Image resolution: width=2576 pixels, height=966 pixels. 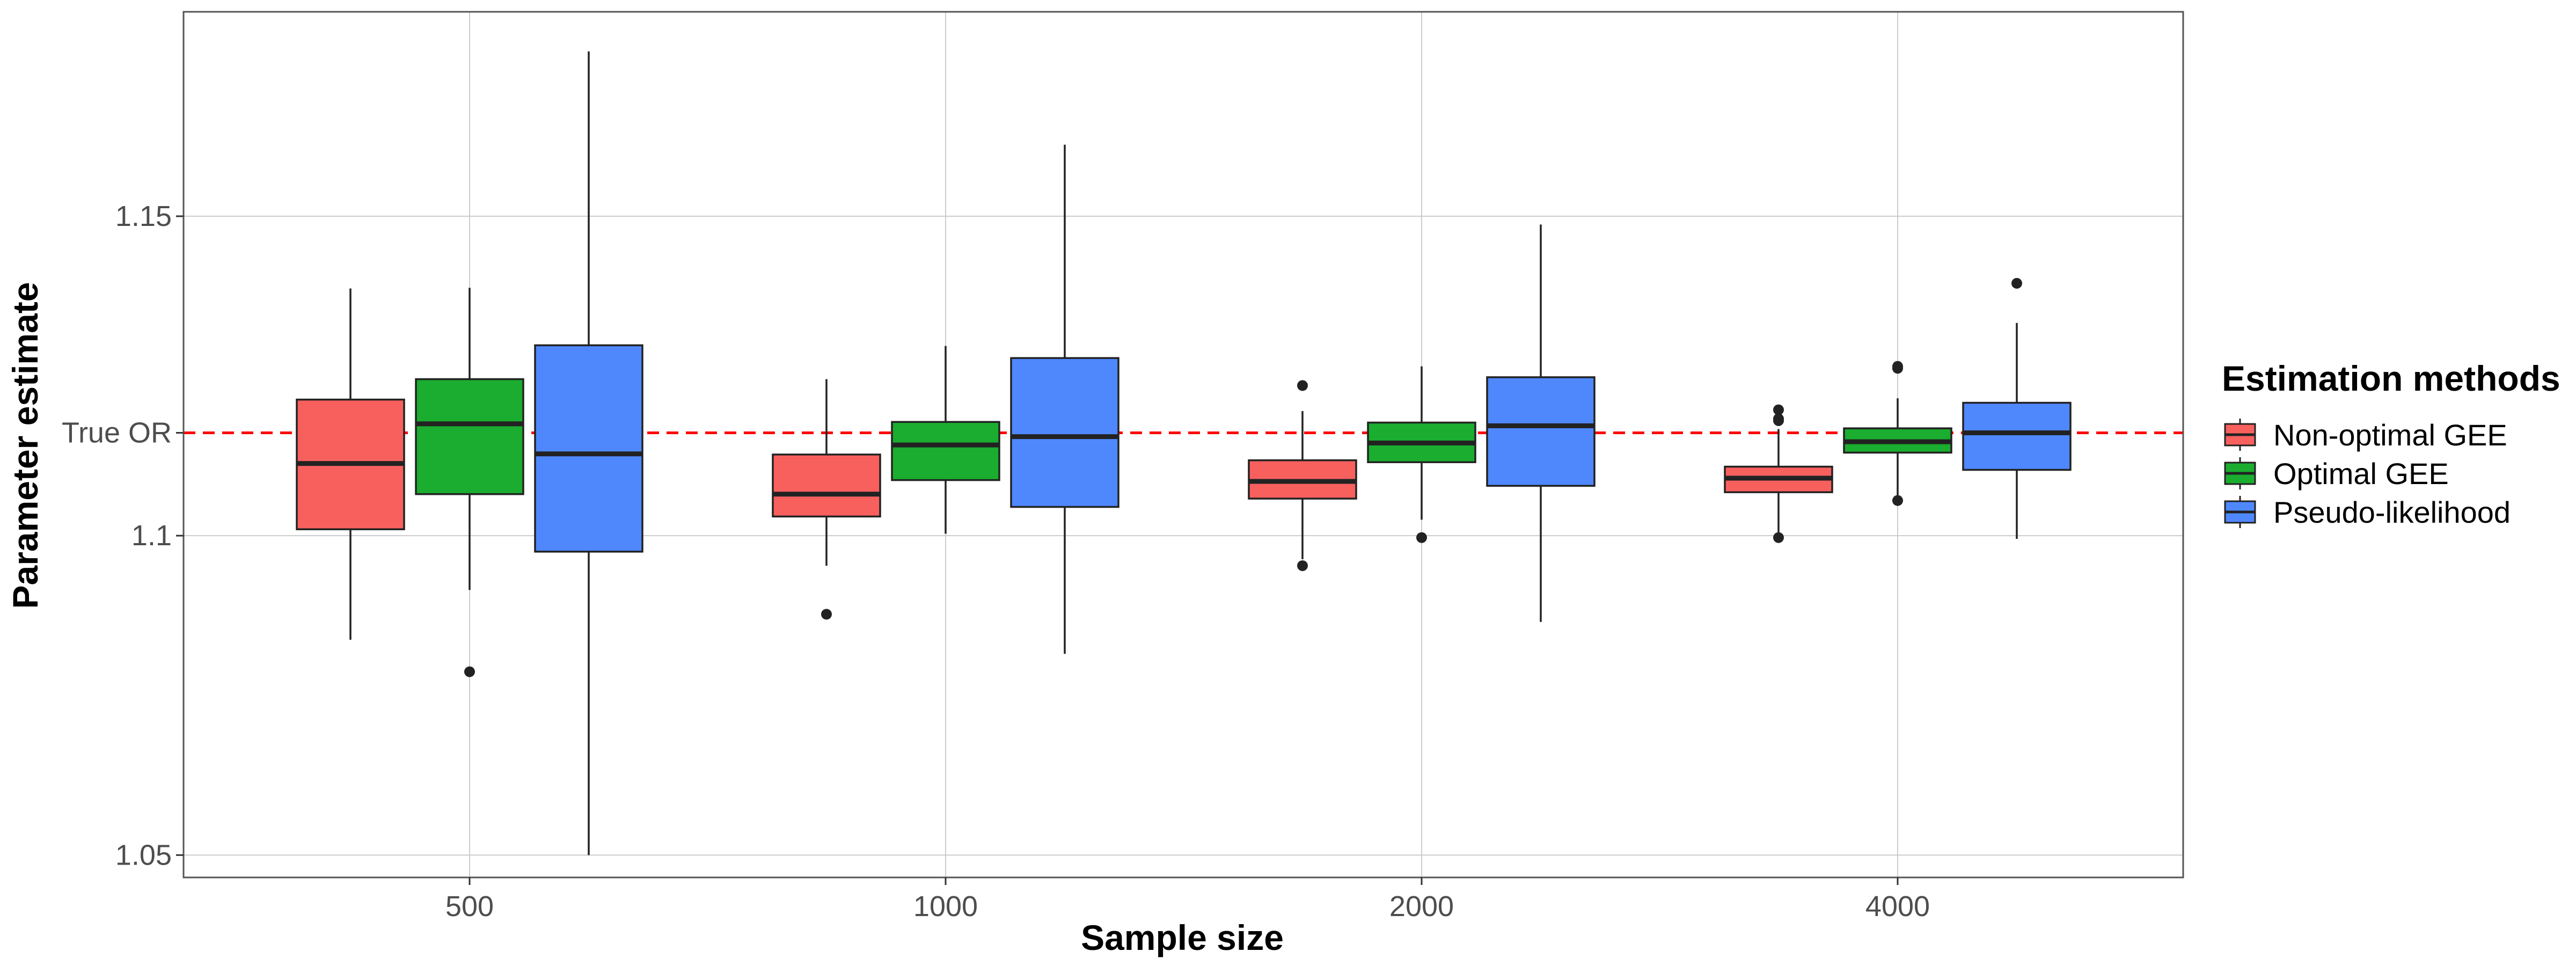 What do you see at coordinates (143, 855) in the screenshot?
I see `y-tick-label: 1.05` at bounding box center [143, 855].